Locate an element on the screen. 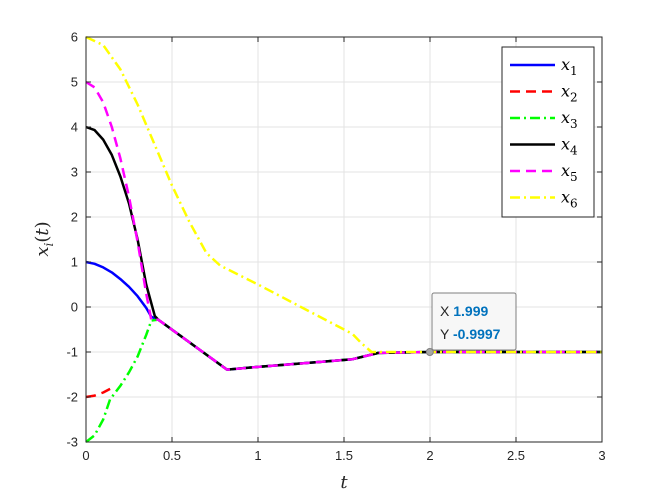  x-tick-label: 3 is located at coordinates (601, 455).